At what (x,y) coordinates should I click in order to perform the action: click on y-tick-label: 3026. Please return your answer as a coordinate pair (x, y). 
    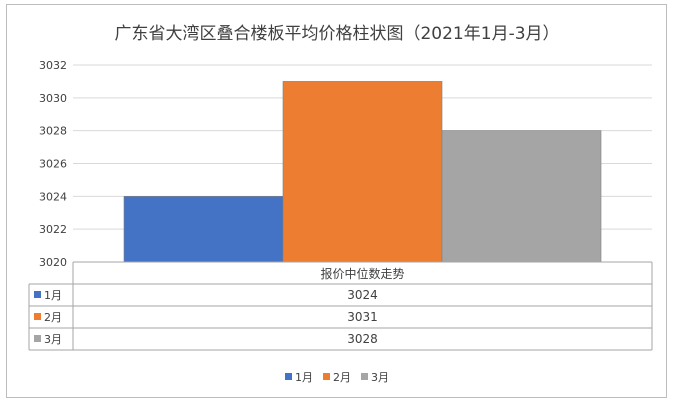
    Looking at the image, I should click on (53, 164).